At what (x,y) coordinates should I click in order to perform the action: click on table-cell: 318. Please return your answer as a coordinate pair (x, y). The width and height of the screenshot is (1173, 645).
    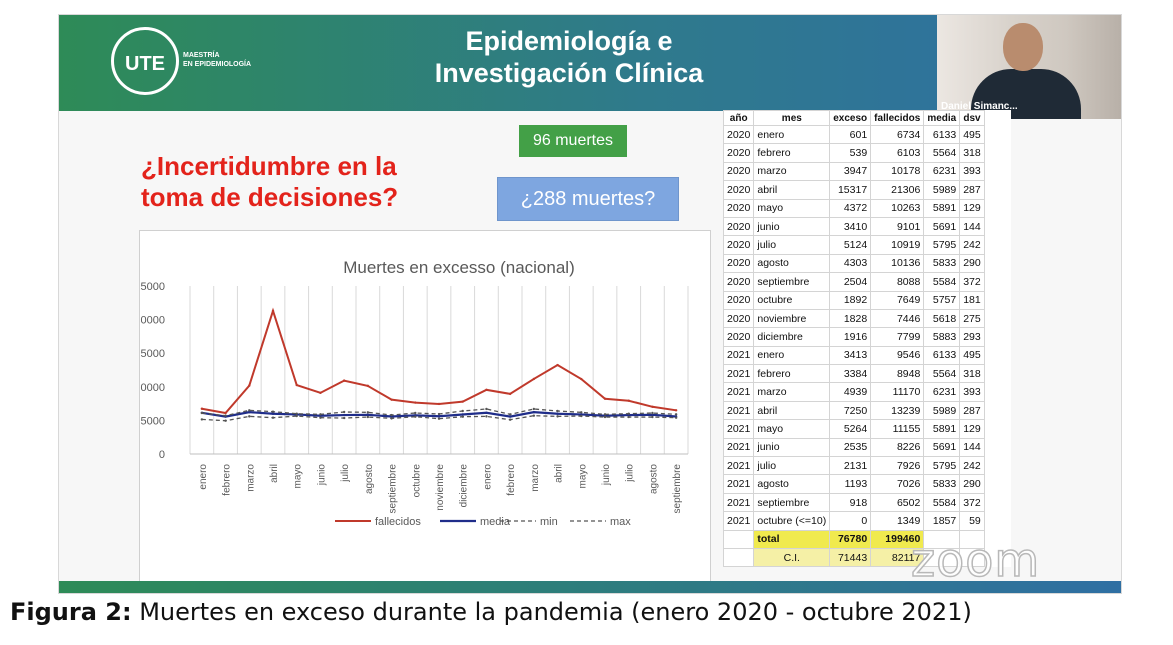
    Looking at the image, I should click on (972, 374).